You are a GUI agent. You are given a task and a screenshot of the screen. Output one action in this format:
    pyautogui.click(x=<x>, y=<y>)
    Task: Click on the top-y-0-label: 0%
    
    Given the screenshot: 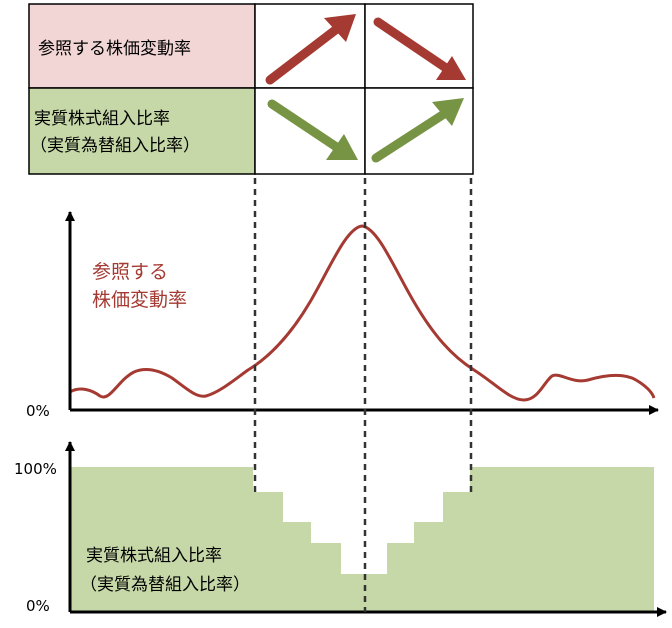 What is the action you would take?
    pyautogui.click(x=38, y=411)
    